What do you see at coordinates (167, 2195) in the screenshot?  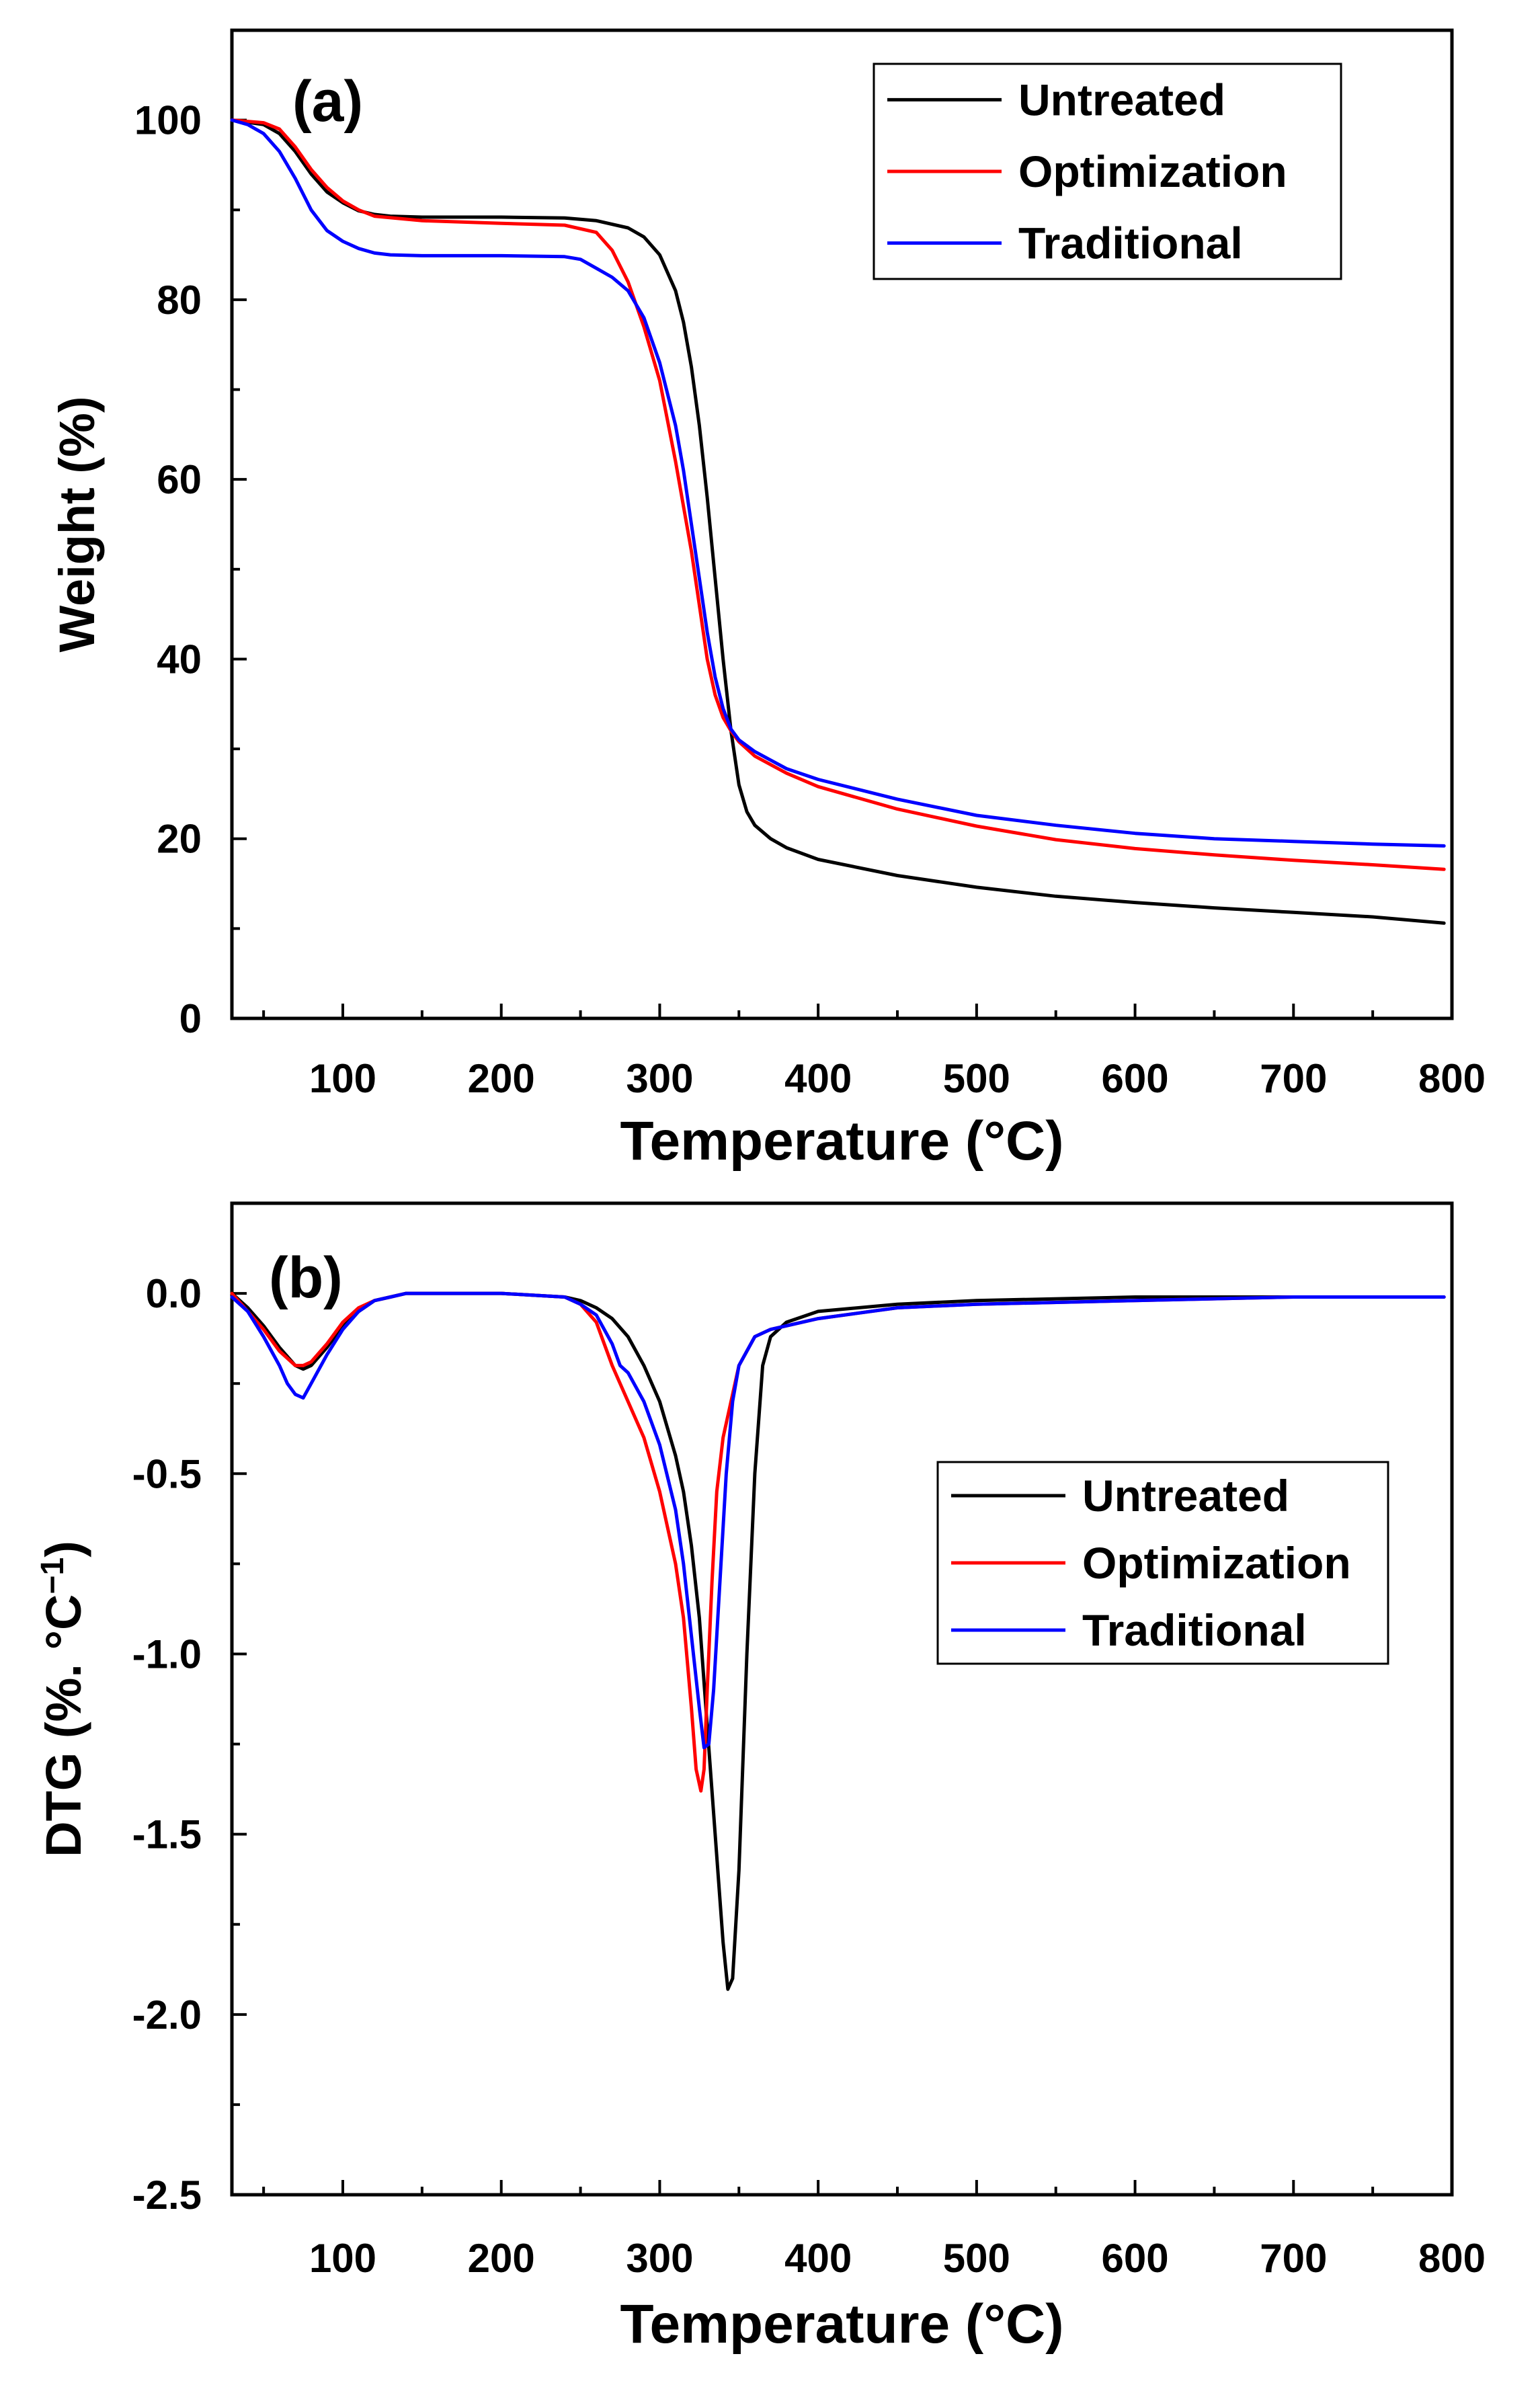 I see `y-tick-label: -2.5` at bounding box center [167, 2195].